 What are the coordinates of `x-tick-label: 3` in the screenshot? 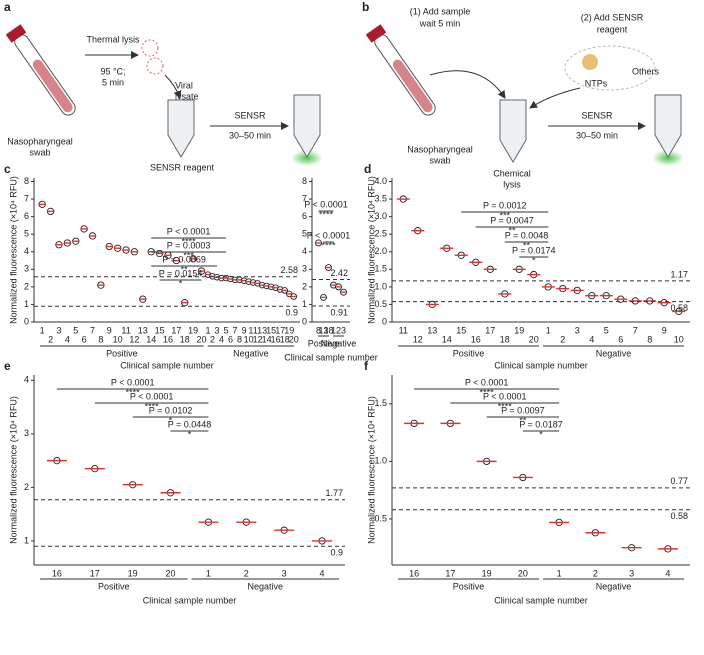 It's located at (284, 573).